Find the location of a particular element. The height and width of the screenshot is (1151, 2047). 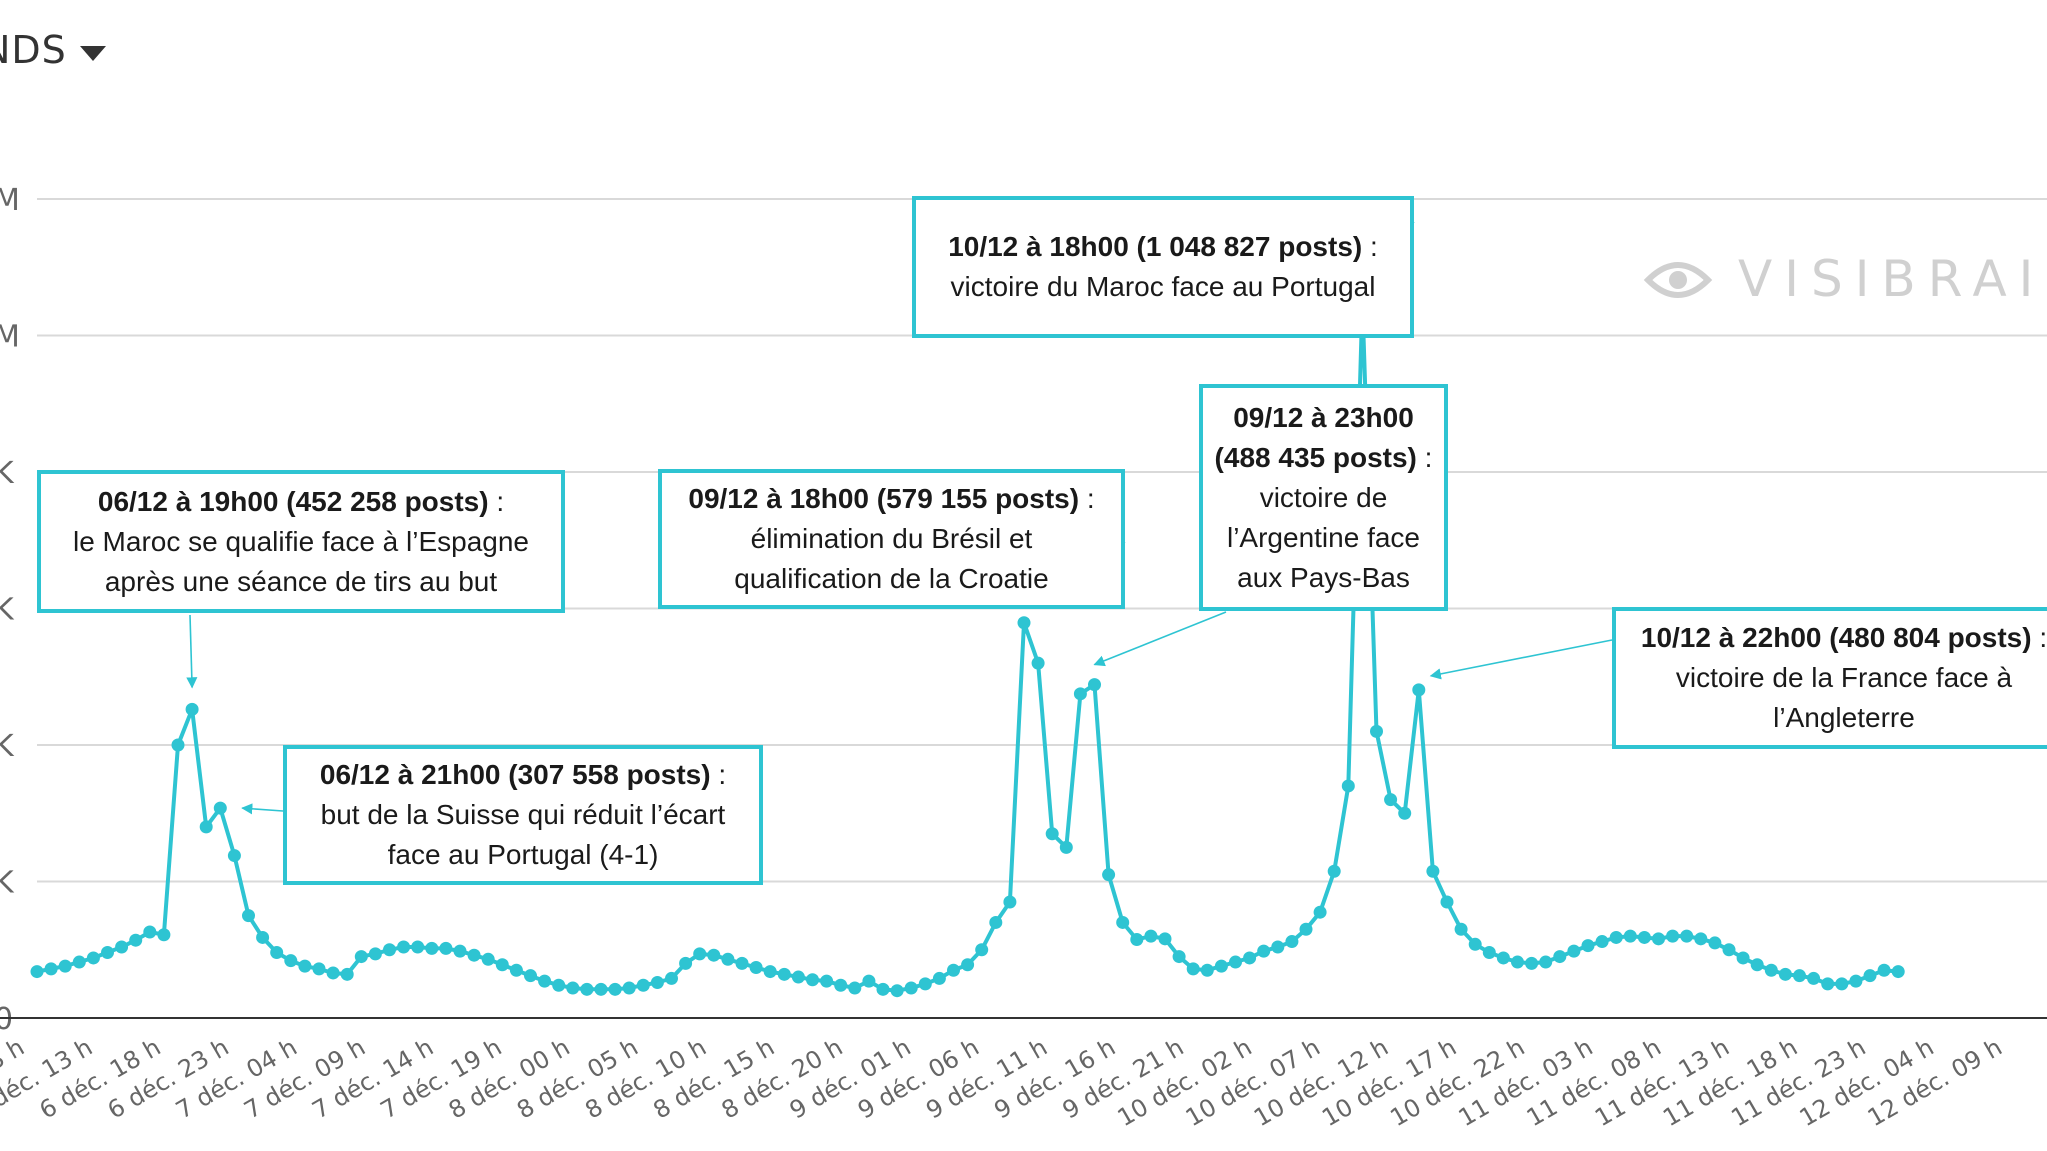

annotation-text: but de la Suisse qui réduit l’écart is located at coordinates (523, 814).